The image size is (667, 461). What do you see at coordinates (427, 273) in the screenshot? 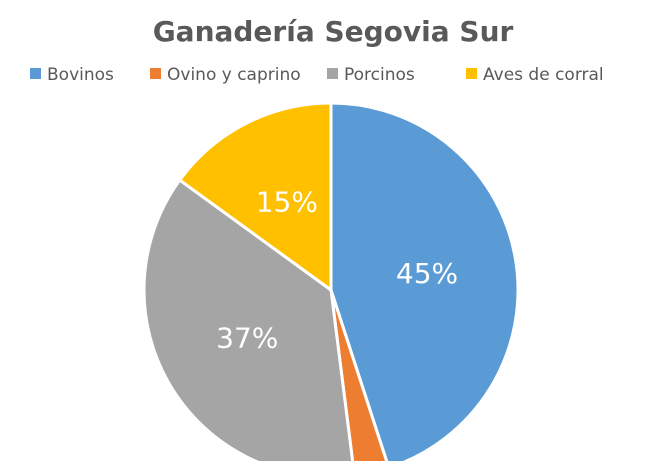
I see `data-label: 45%` at bounding box center [427, 273].